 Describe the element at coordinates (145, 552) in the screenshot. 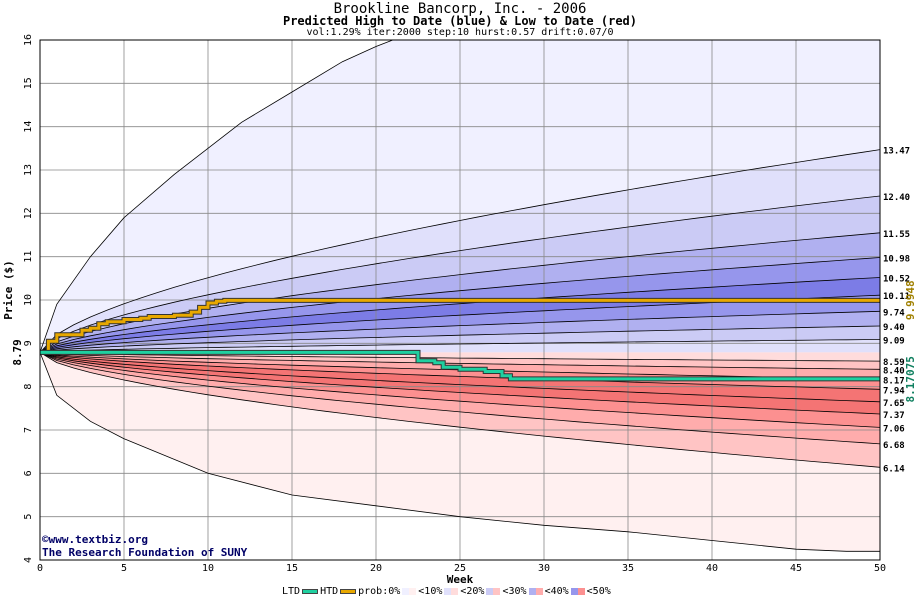

I see `credit-org: The Research Foundation of SUNY` at that location.